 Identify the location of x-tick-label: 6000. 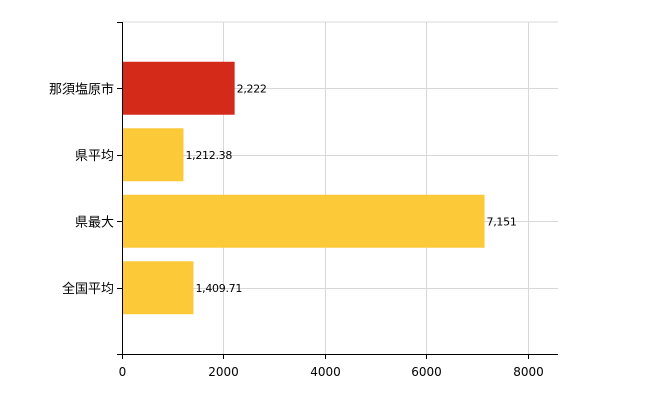
(426, 372).